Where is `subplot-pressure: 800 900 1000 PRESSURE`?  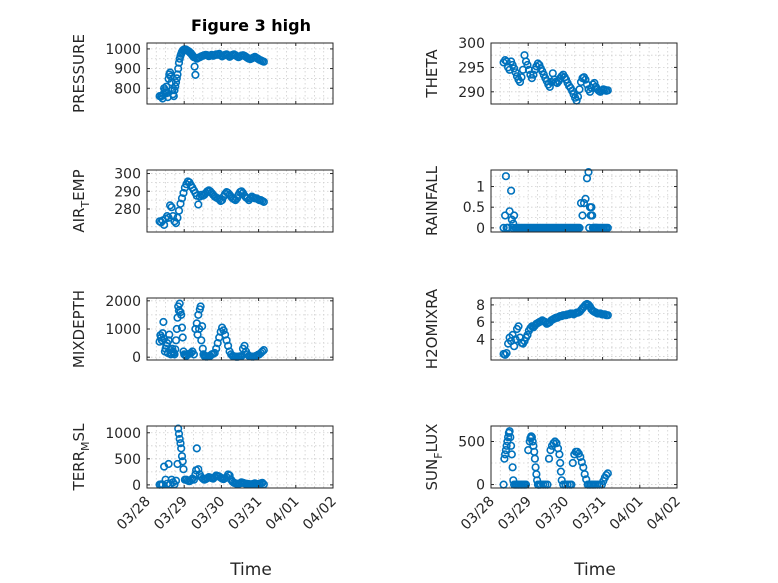
subplot-pressure: 800 900 1000 PRESSURE is located at coordinates (202, 73).